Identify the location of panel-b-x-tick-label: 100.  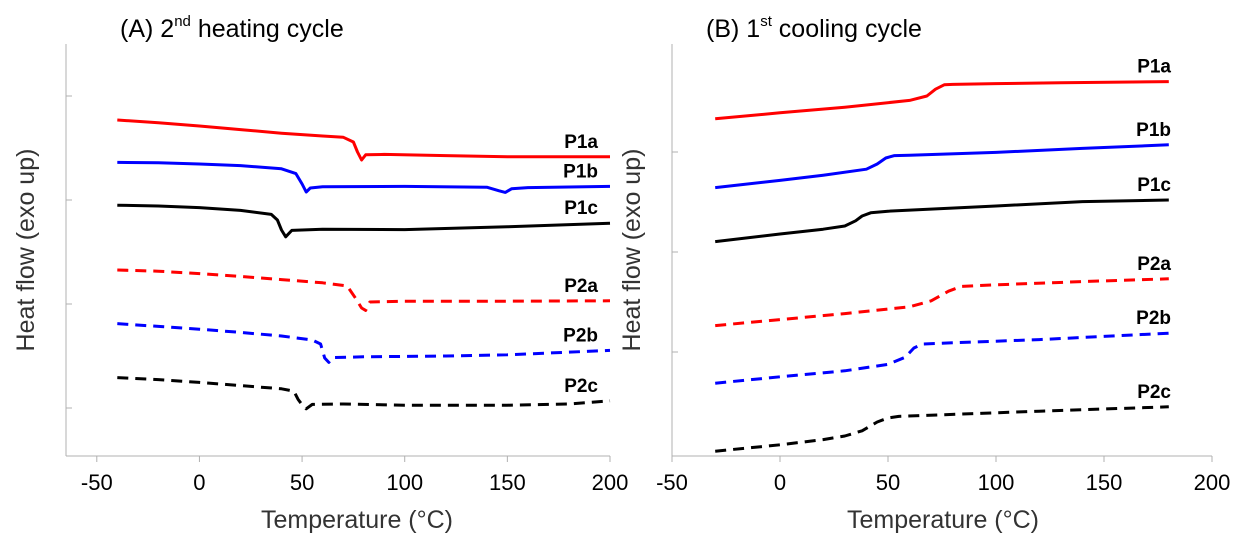
(996, 482).